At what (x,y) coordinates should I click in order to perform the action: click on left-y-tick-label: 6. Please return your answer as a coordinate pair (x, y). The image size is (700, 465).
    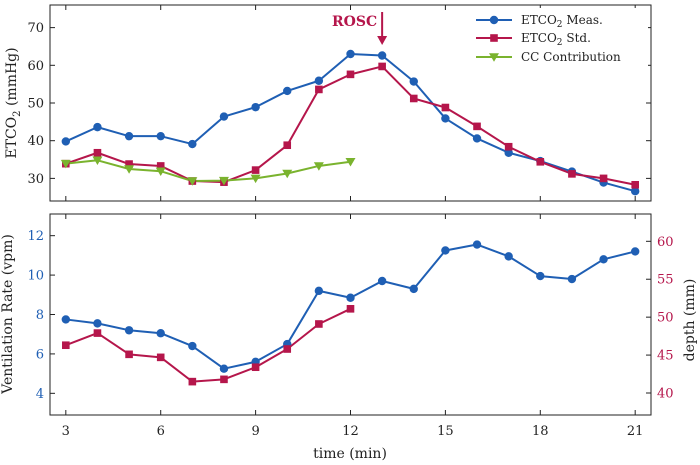
    Looking at the image, I should click on (40, 354).